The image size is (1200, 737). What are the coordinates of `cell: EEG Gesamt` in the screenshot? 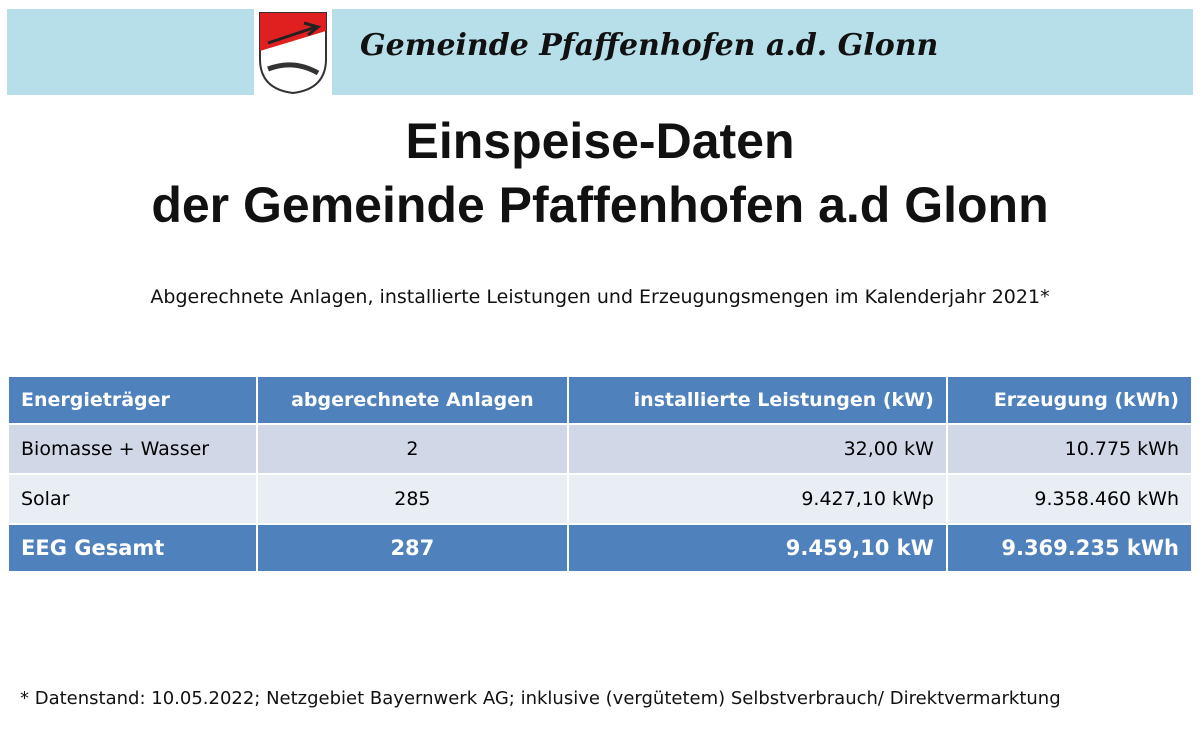 It's located at (132, 548).